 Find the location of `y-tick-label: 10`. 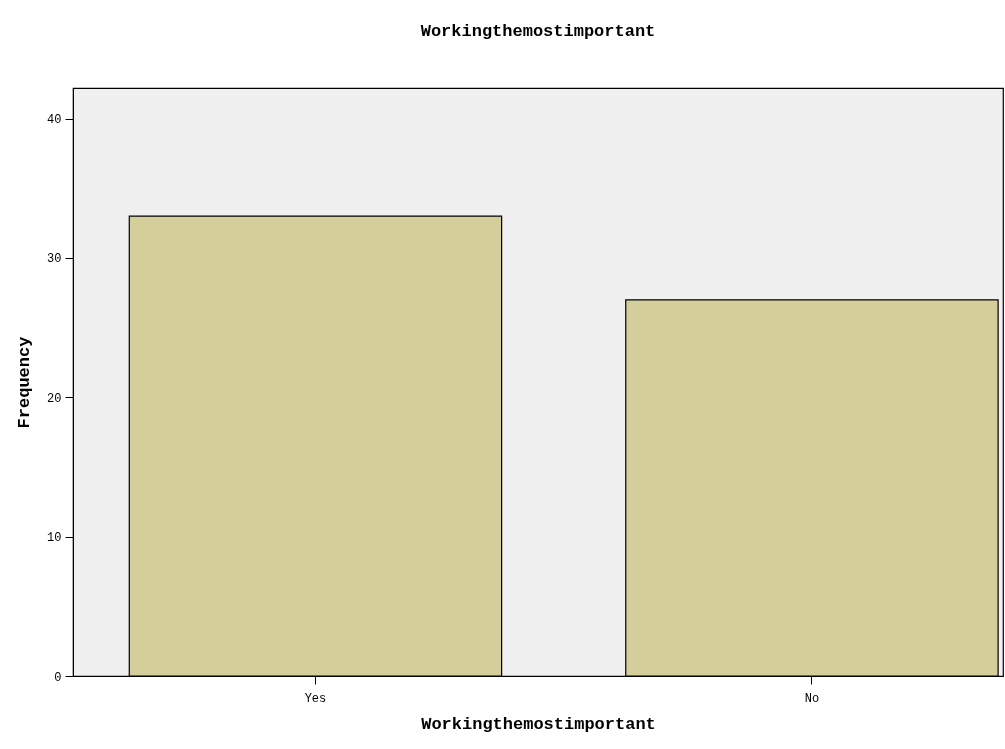

y-tick-label: 10 is located at coordinates (54, 538).